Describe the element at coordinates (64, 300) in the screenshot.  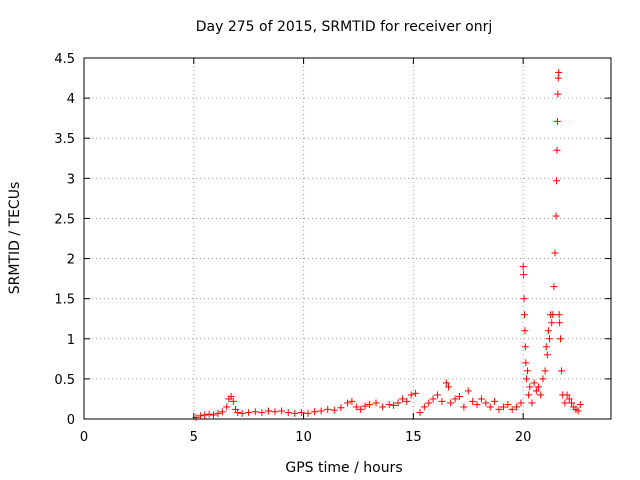
I see `y-tick-label: 1.5` at that location.